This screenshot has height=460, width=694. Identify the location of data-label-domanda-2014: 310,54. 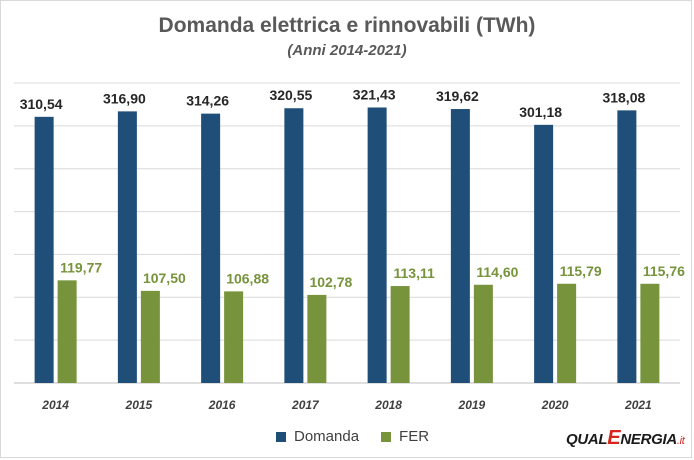
(41, 104).